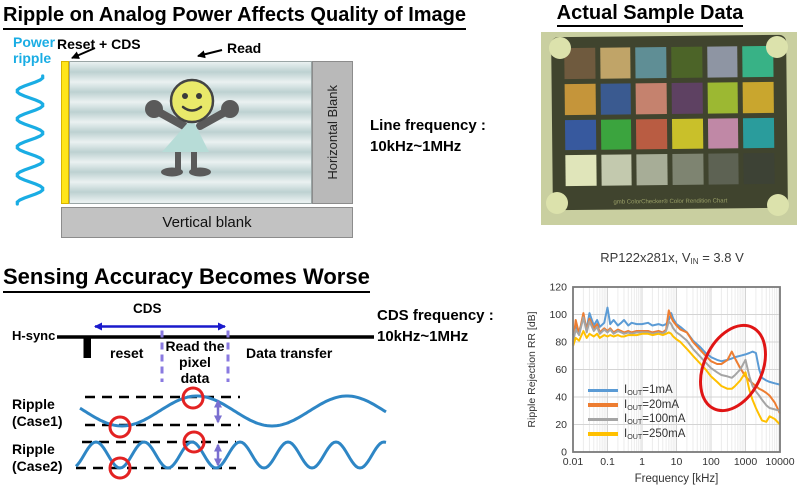  I want to click on colorchecker-caption: gmb ColorChecker® Color Rendition Chart, so click(670, 202).